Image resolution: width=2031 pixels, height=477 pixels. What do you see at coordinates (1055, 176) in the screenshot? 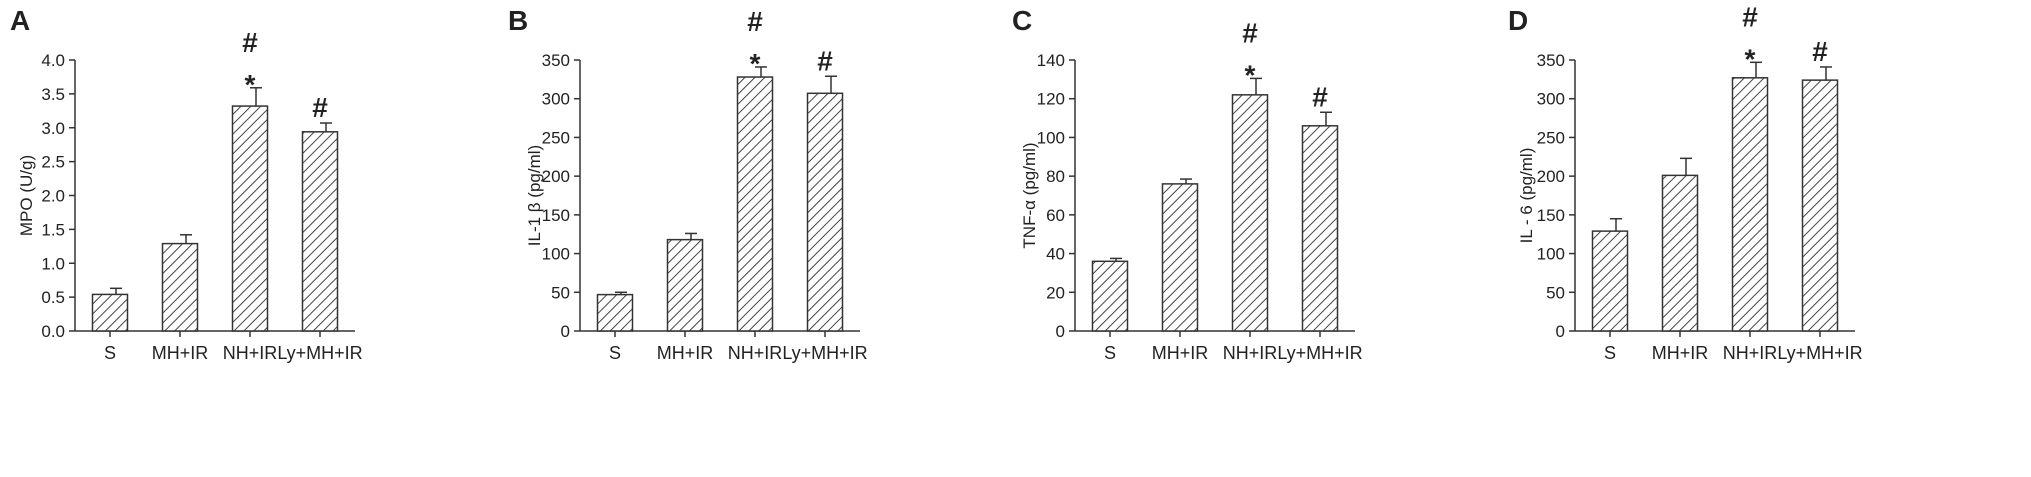
I see `y-tick-label: 80` at bounding box center [1055, 176].